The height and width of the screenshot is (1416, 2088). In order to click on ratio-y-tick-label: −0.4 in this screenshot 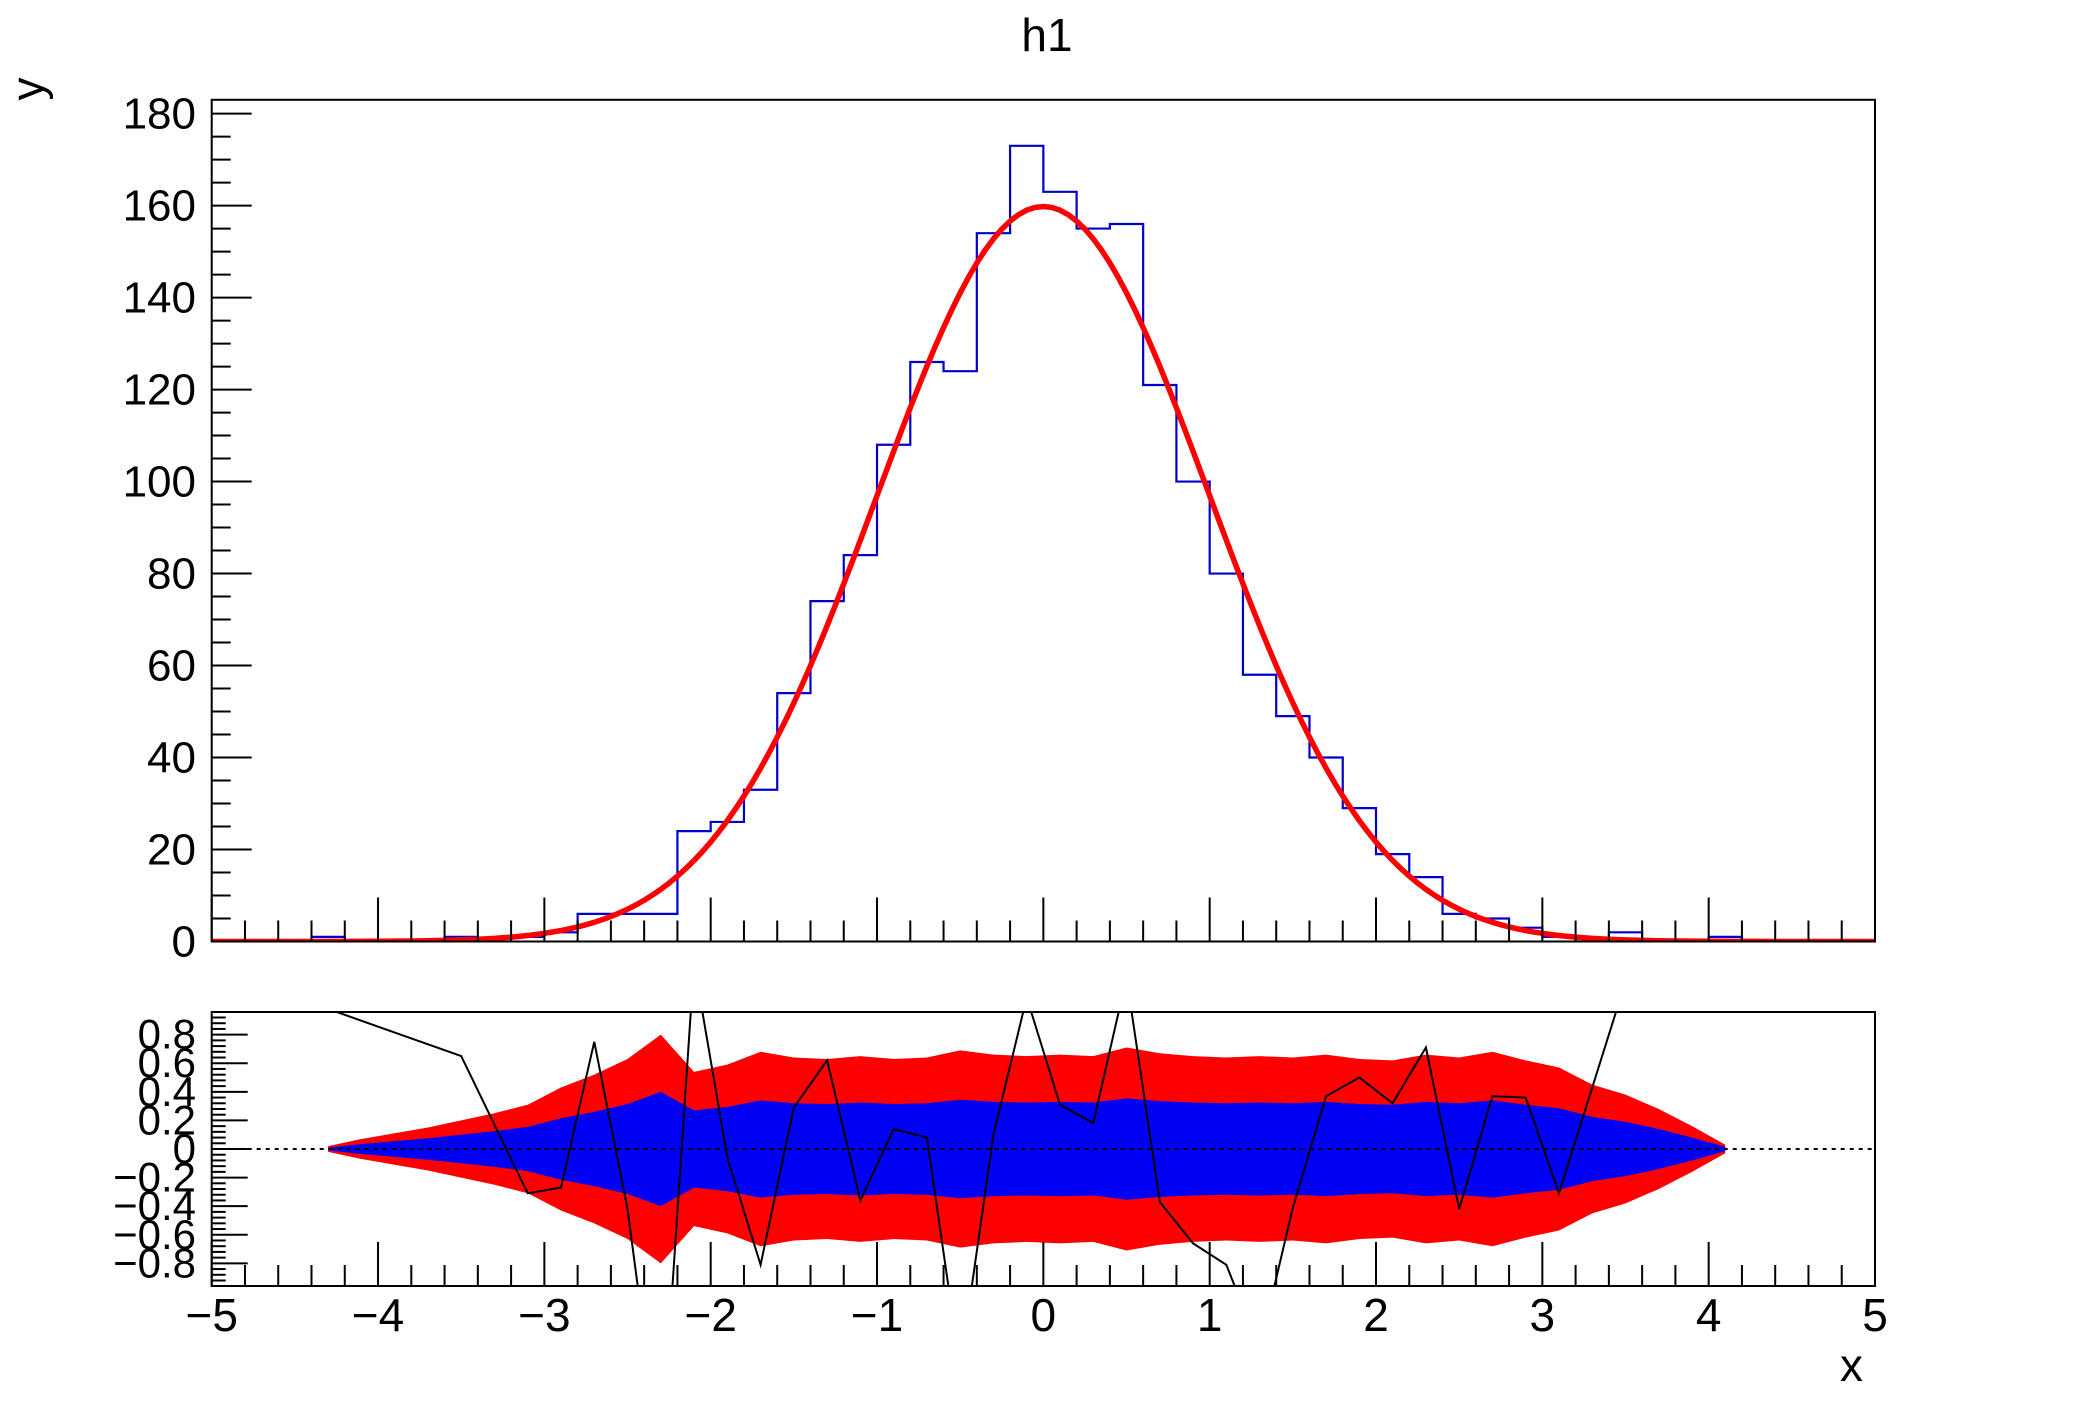, I will do `click(154, 1205)`.